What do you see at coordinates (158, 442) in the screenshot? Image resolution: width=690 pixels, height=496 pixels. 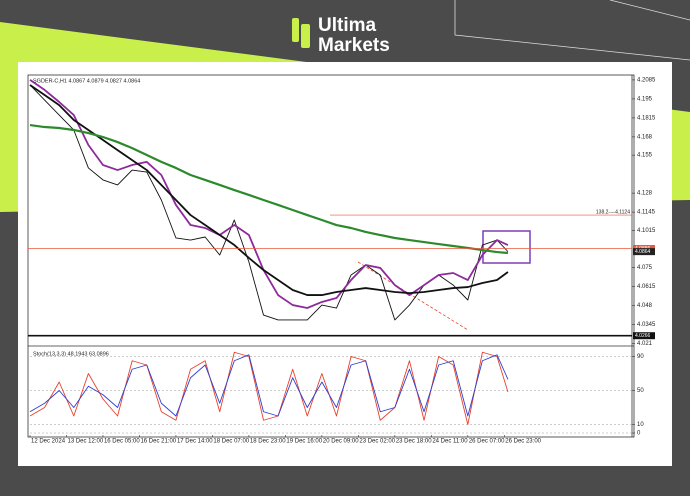 I see `x-tick-label: 16 Dec 21:00` at bounding box center [158, 442].